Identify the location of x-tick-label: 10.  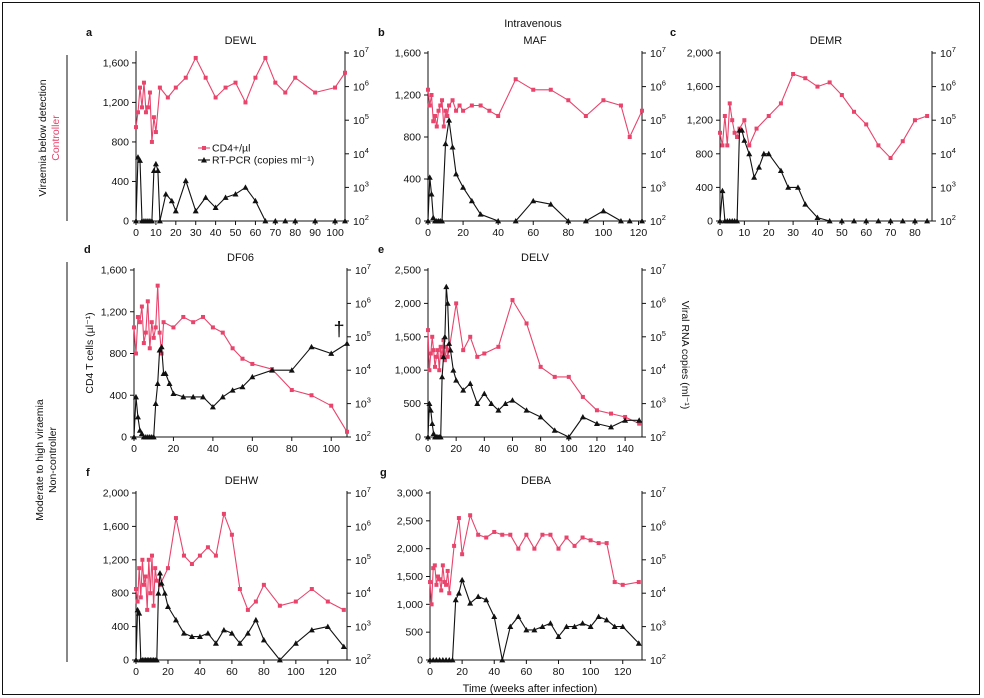
(745, 233).